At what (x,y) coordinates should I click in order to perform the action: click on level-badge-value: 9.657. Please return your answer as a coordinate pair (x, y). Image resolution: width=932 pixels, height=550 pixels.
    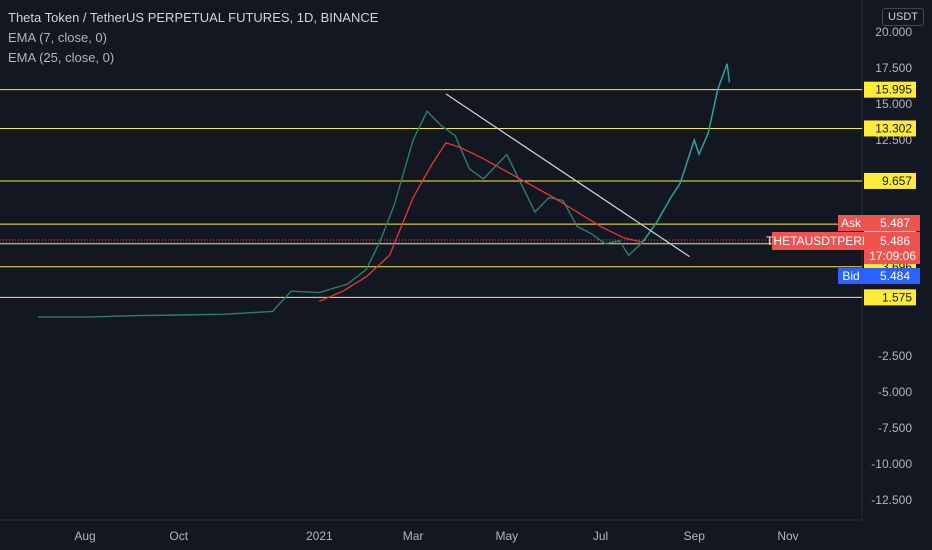
    Looking at the image, I should click on (897, 181).